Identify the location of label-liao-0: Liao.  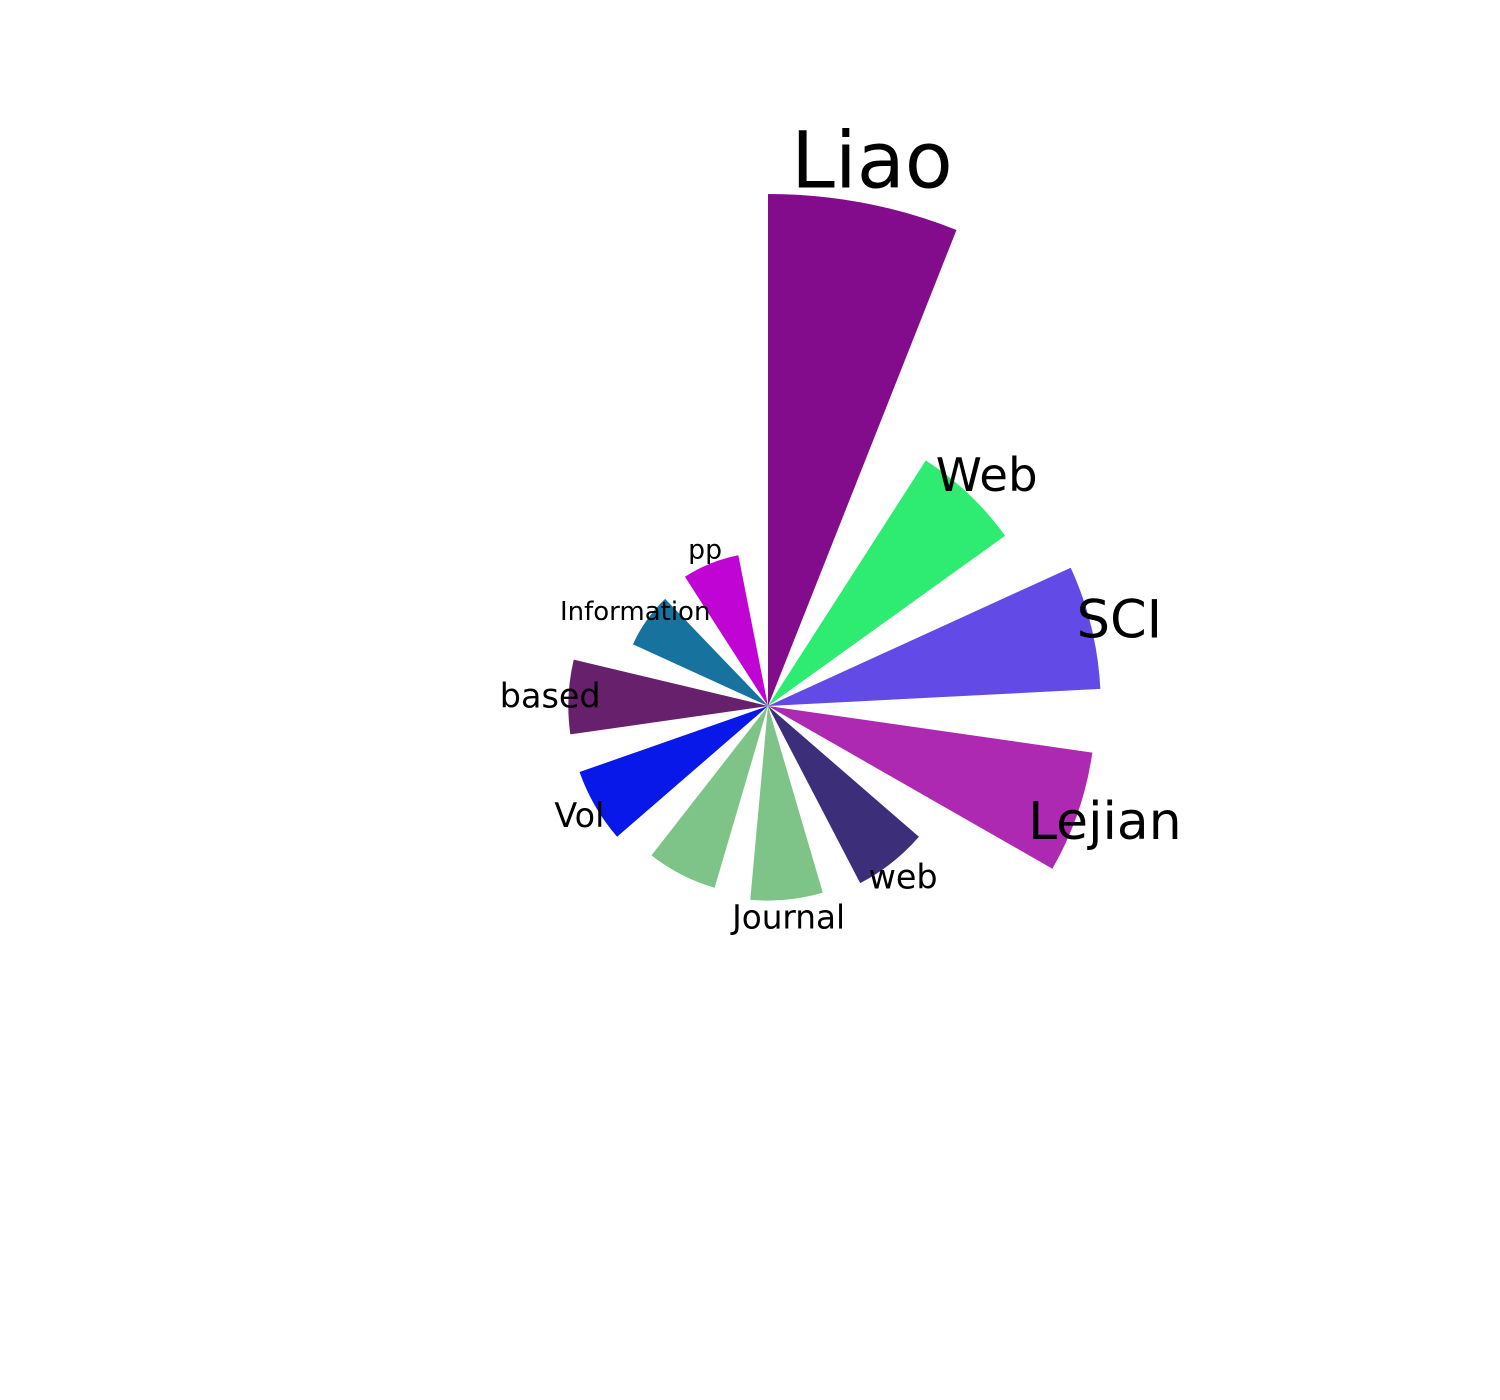
(872, 161).